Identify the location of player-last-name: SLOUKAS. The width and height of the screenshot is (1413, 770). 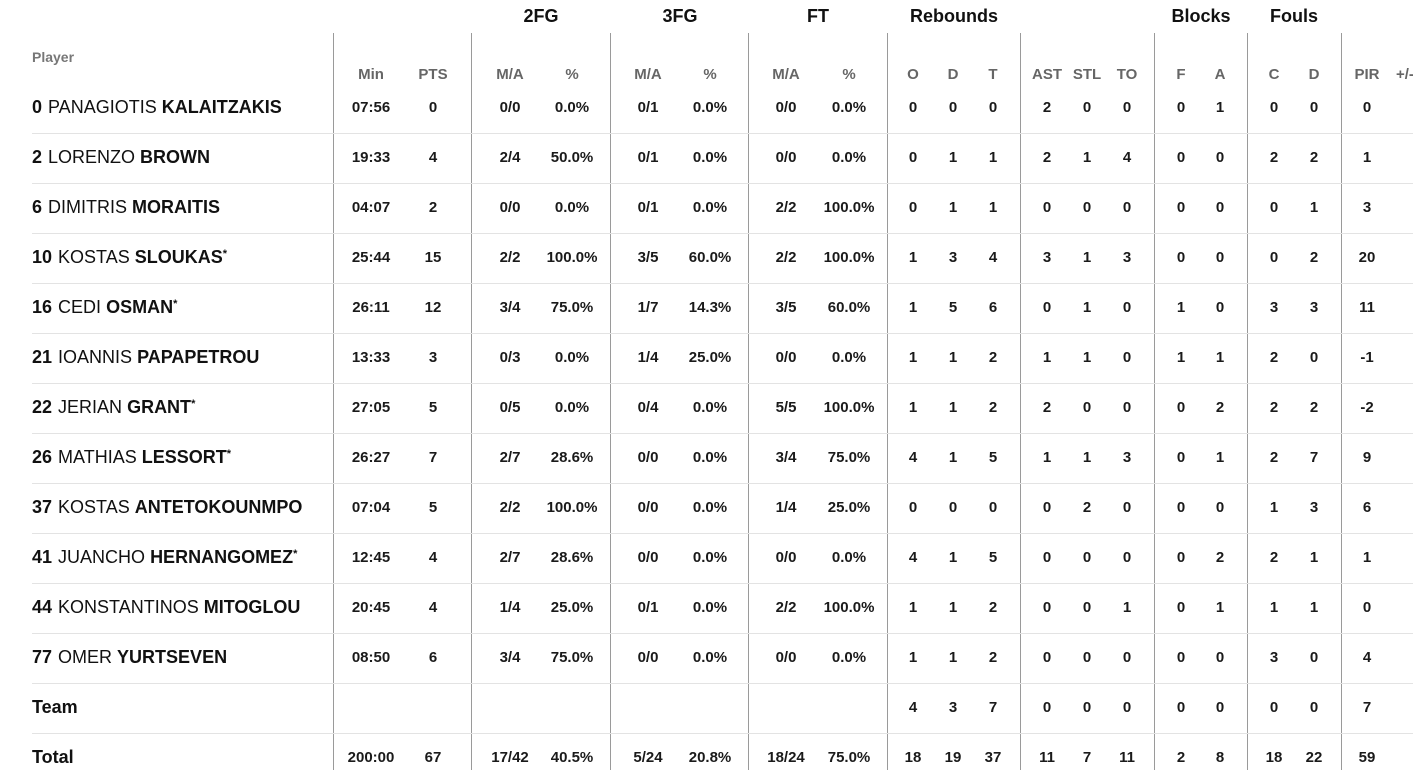
(178, 257).